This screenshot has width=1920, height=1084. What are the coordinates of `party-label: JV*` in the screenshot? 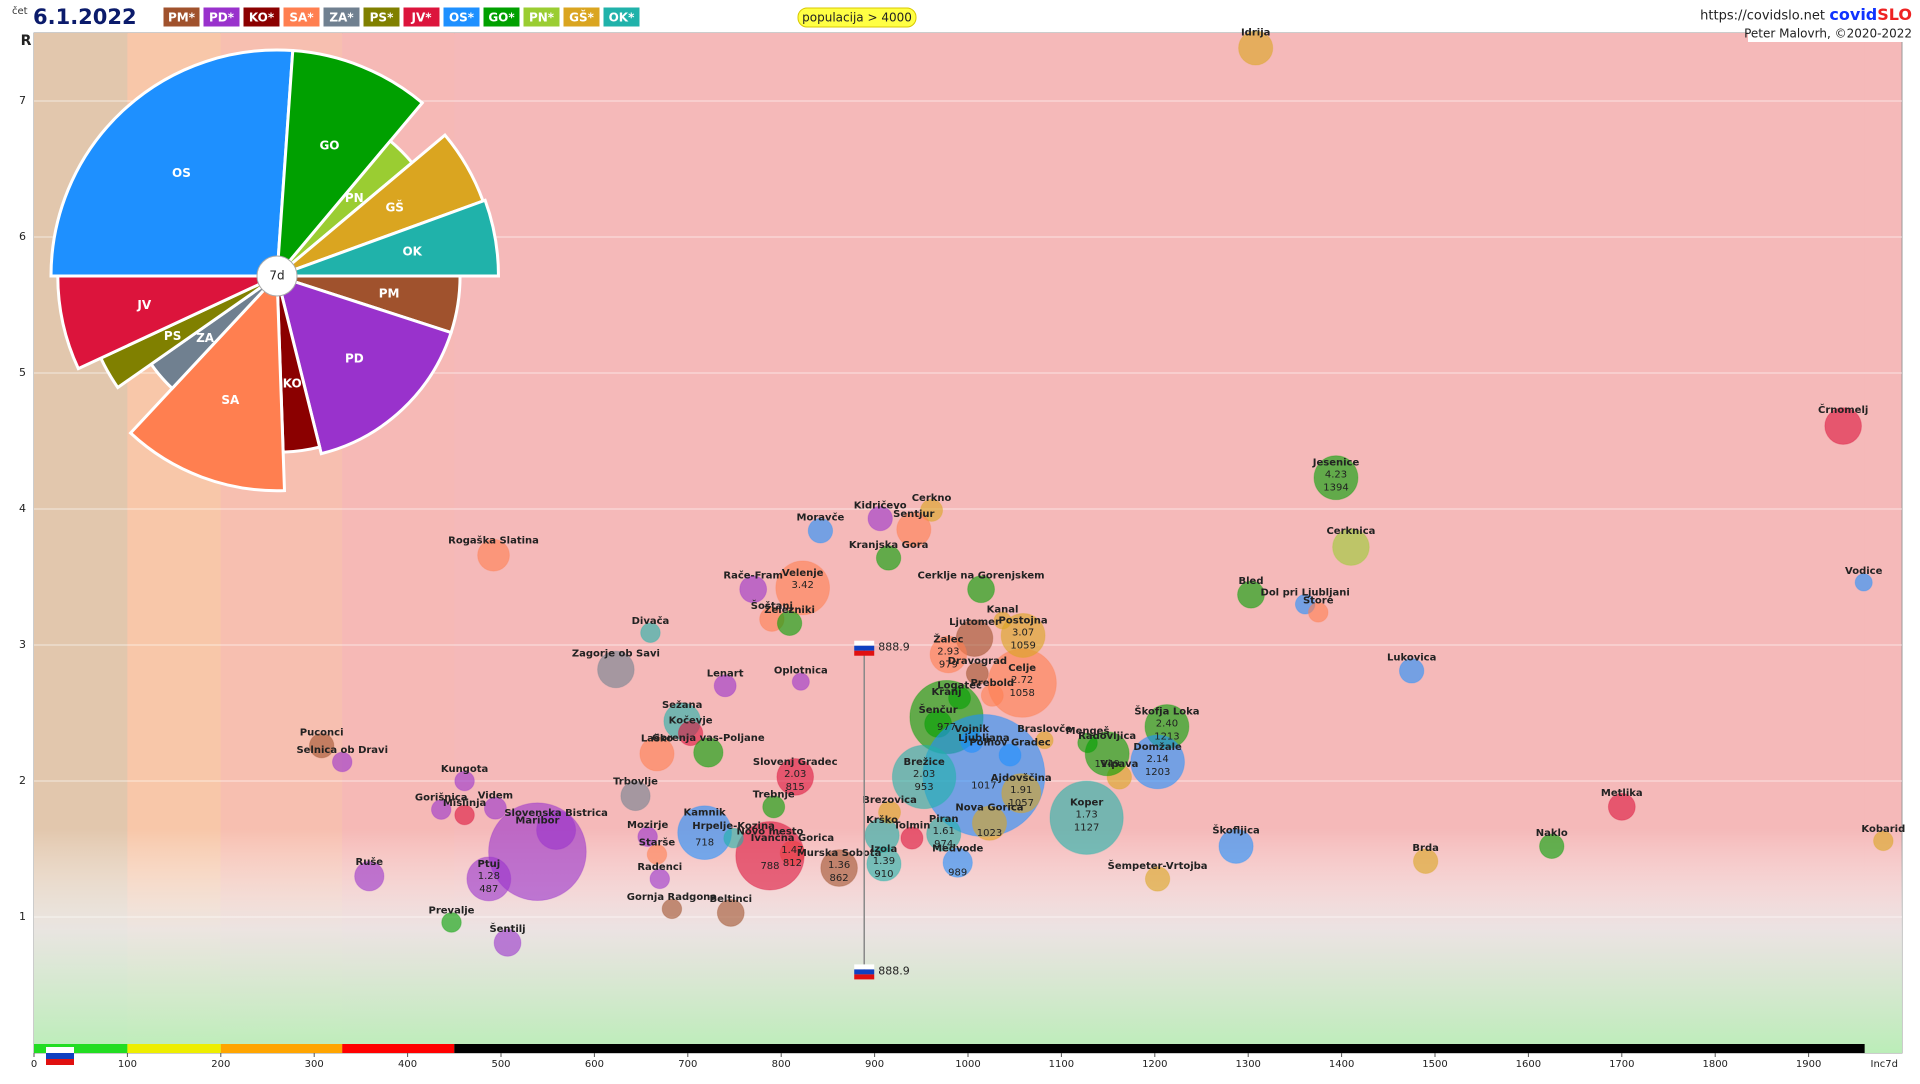 It's located at (421, 18).